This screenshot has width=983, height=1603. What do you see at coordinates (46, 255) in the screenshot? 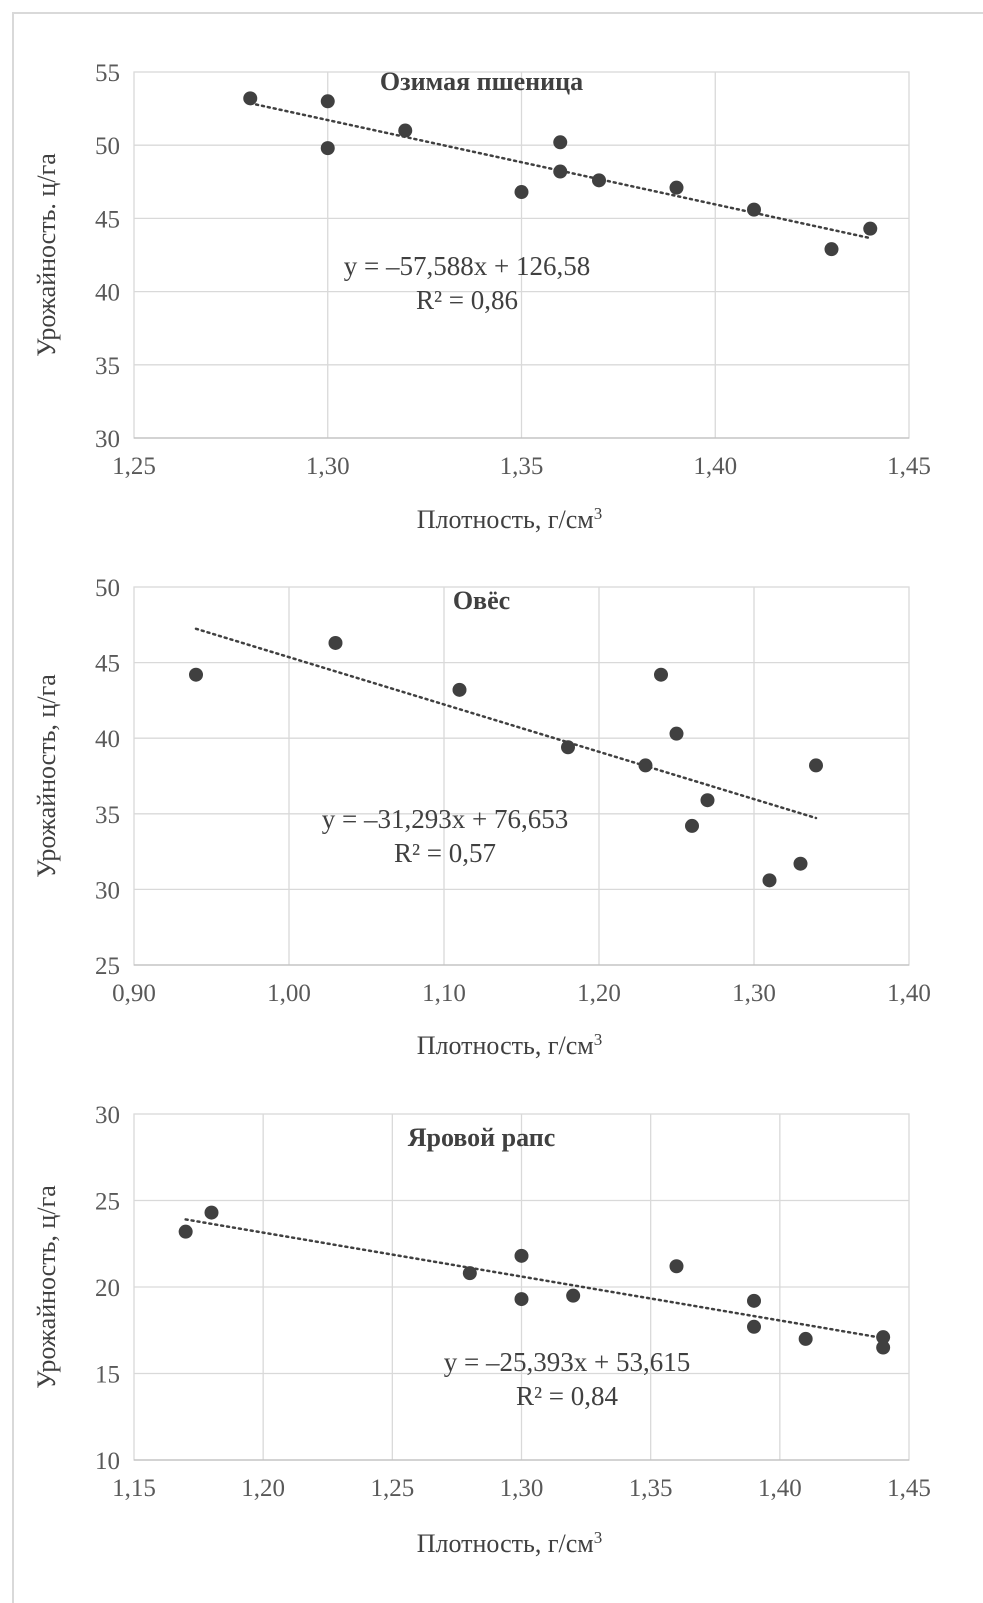
I see `chart-1-y-axis-label: Урожайность. ц/га` at bounding box center [46, 255].